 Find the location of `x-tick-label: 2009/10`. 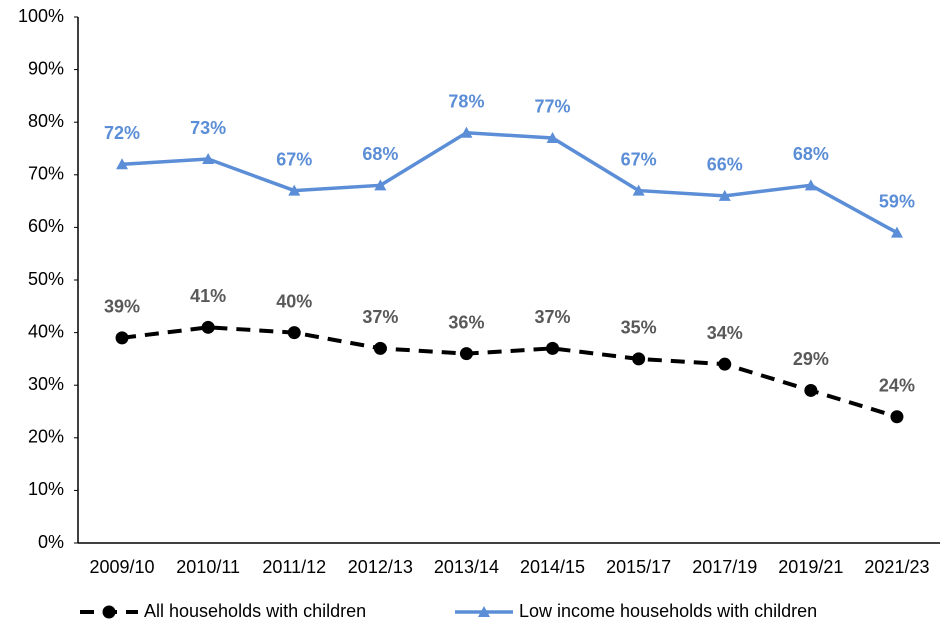

x-tick-label: 2009/10 is located at coordinates (122, 567).